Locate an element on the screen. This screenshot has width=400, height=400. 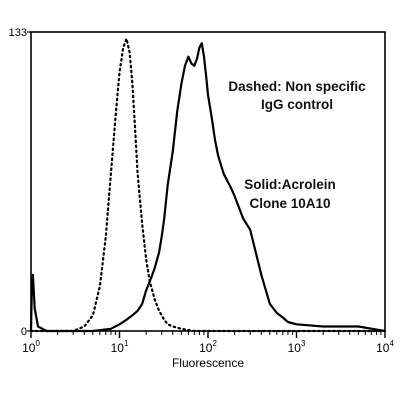
x-tick-label: 10² is located at coordinates (208, 347).